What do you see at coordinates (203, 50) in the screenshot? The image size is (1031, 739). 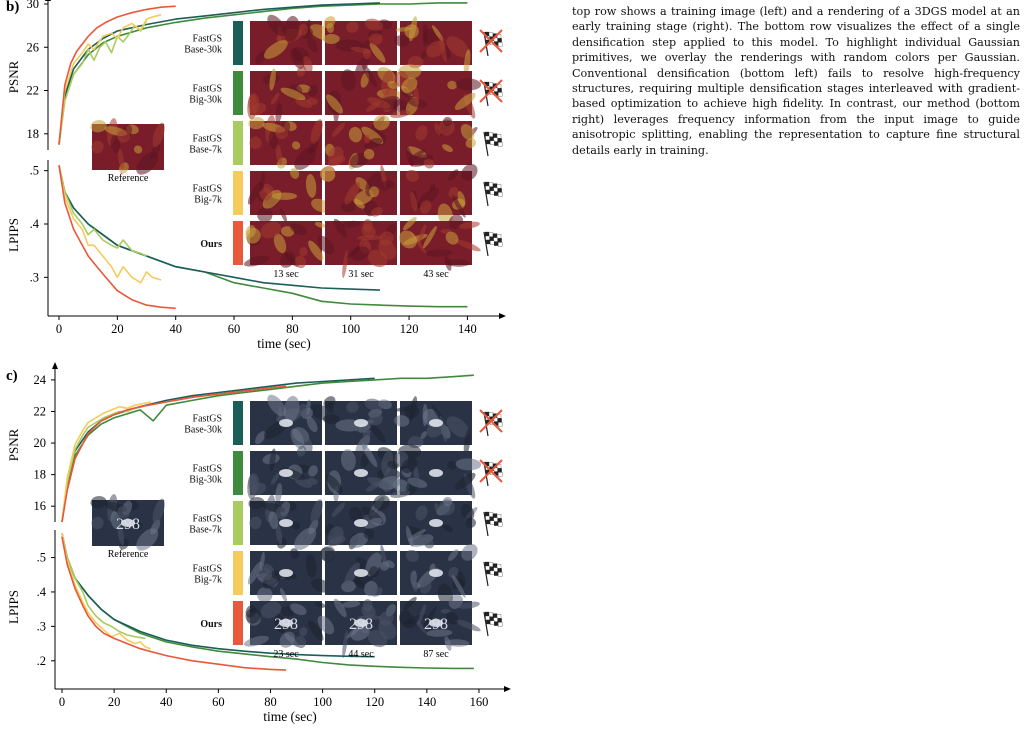 I see `method-label: Base-30k` at bounding box center [203, 50].